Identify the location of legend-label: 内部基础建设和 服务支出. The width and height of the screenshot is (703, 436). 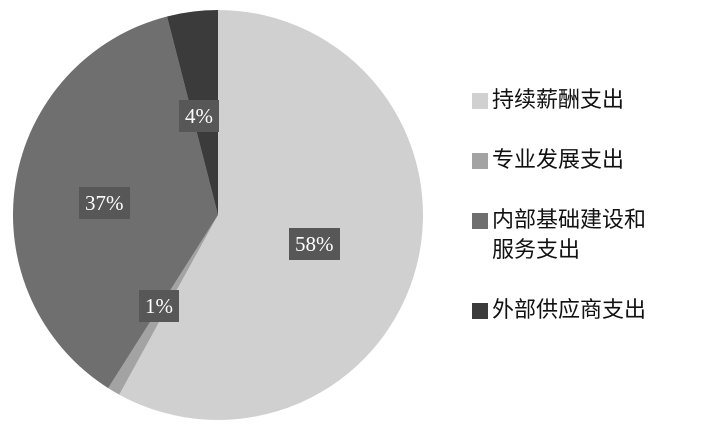
(569, 235).